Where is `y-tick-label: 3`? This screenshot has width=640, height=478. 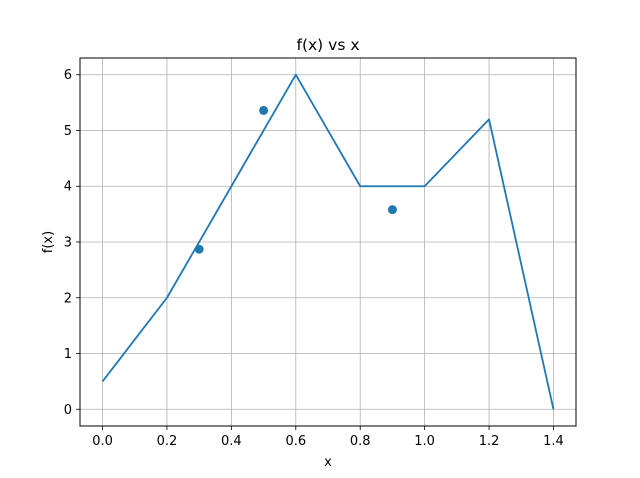
y-tick-label: 3 is located at coordinates (68, 243).